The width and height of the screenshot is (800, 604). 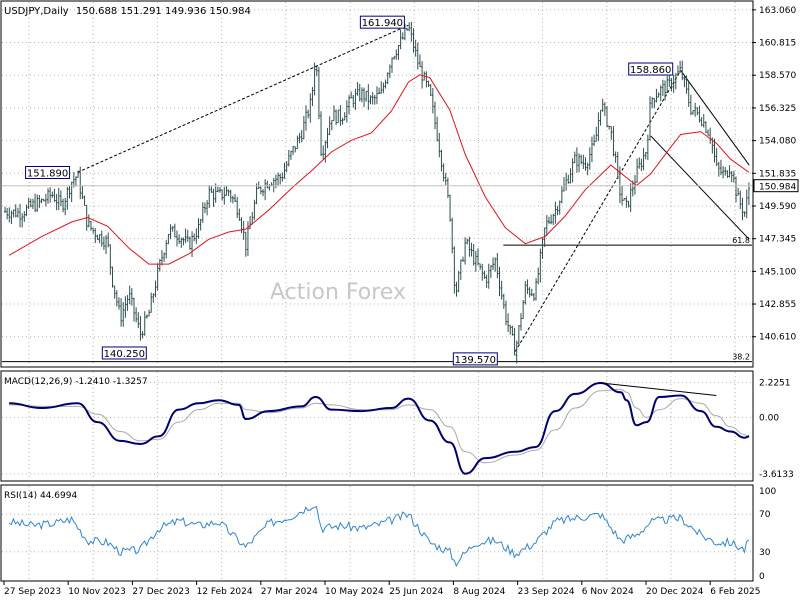 I want to click on symbol-timeframe: USDJPY,Daily, so click(x=36, y=11).